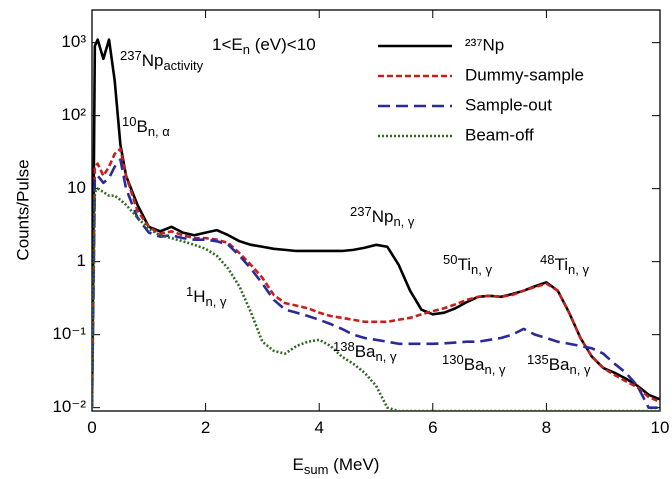  What do you see at coordinates (246, 49) in the screenshot?
I see `annotation-part: n` at bounding box center [246, 49].